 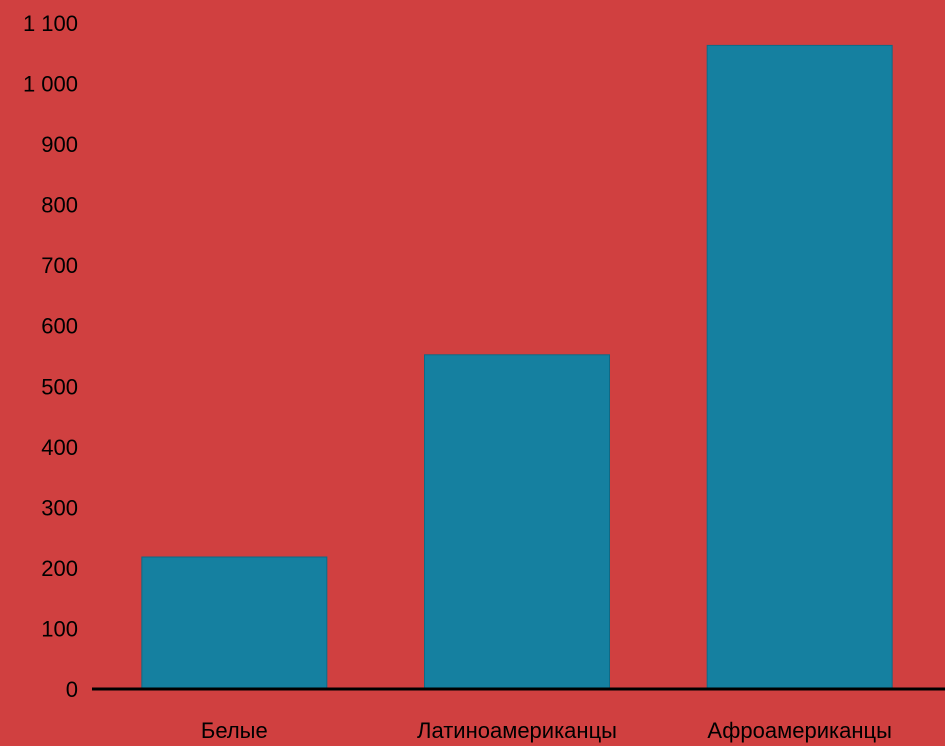 I want to click on x-category-label: Латиноамериканцы, so click(x=517, y=730).